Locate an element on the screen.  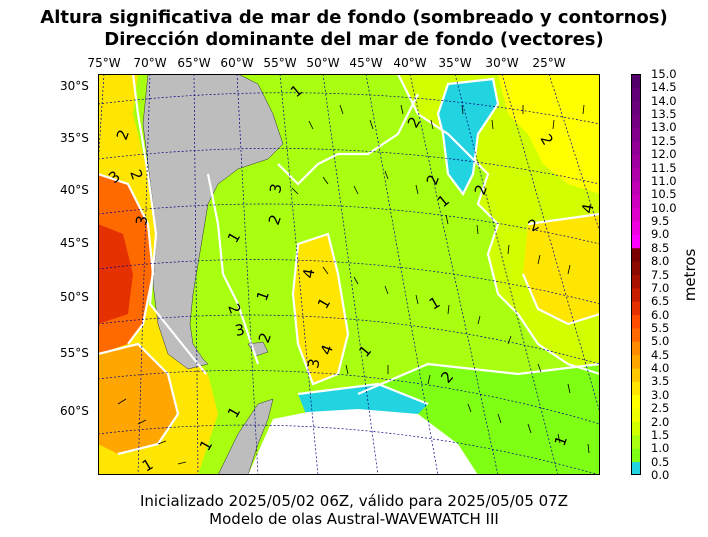
shading-low-swell-patch is located at coordinates (468, 136).